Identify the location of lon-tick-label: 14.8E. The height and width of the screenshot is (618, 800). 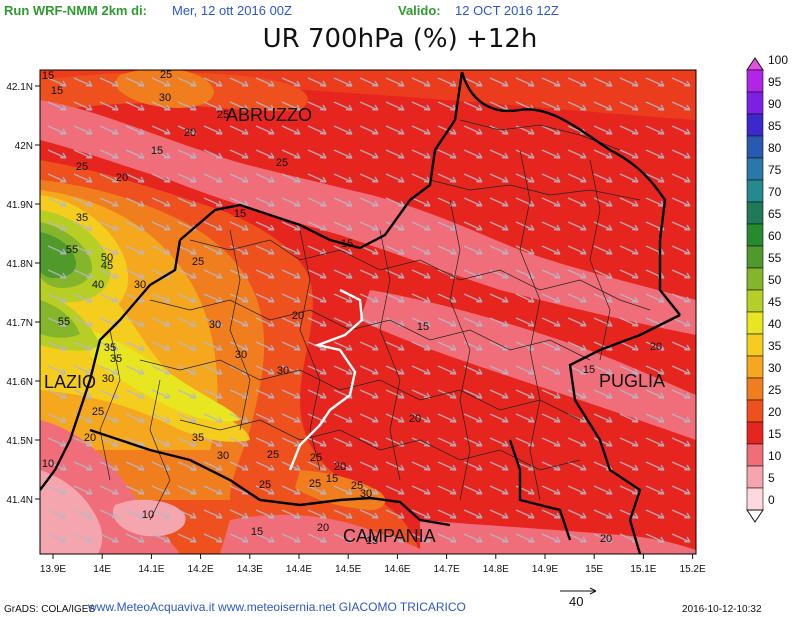
(496, 569).